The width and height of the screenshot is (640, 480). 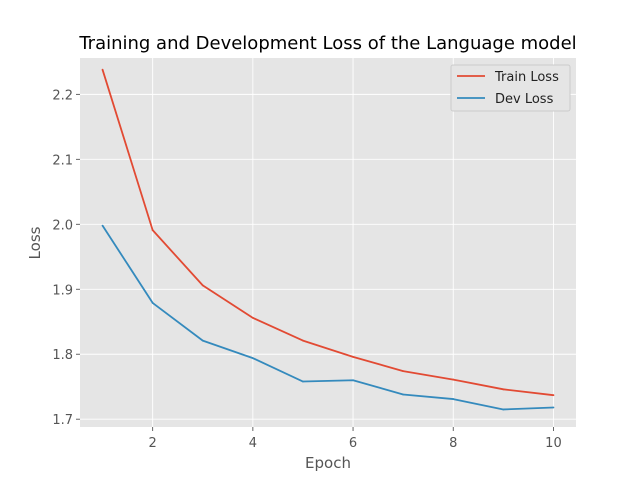 What do you see at coordinates (524, 99) in the screenshot?
I see `legend-label-dev-loss: Dev Loss` at bounding box center [524, 99].